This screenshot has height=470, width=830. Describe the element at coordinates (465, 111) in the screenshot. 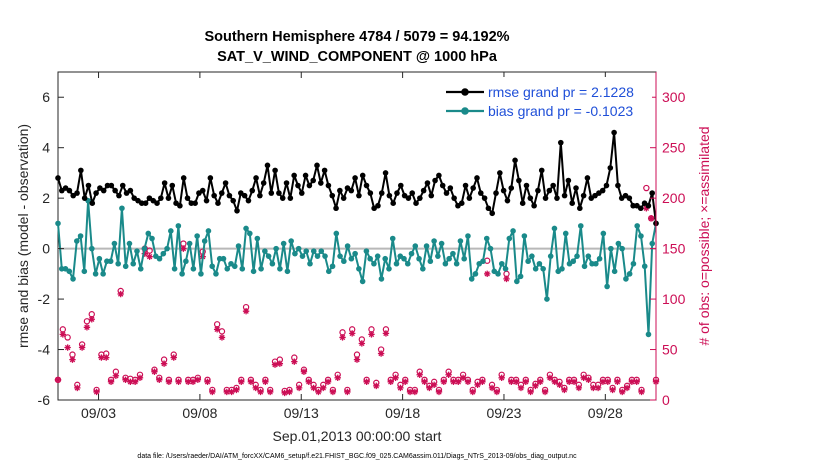

I see `legend-bias-marker` at that location.